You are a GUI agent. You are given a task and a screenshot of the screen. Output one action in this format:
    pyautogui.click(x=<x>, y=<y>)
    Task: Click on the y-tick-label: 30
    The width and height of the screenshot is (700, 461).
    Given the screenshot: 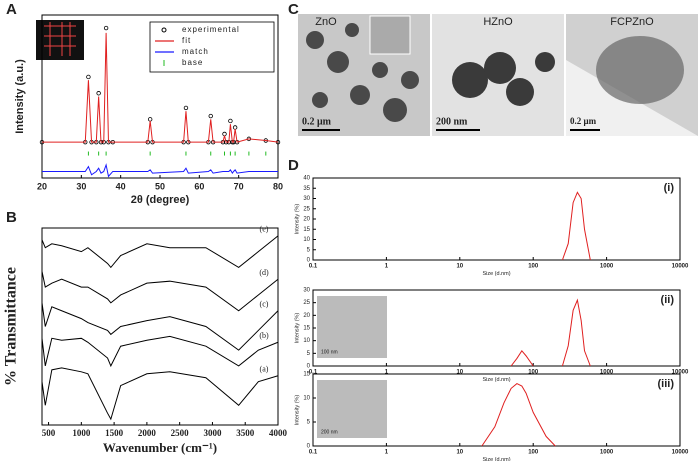 What is the action you would take?
    pyautogui.click(x=306, y=199)
    